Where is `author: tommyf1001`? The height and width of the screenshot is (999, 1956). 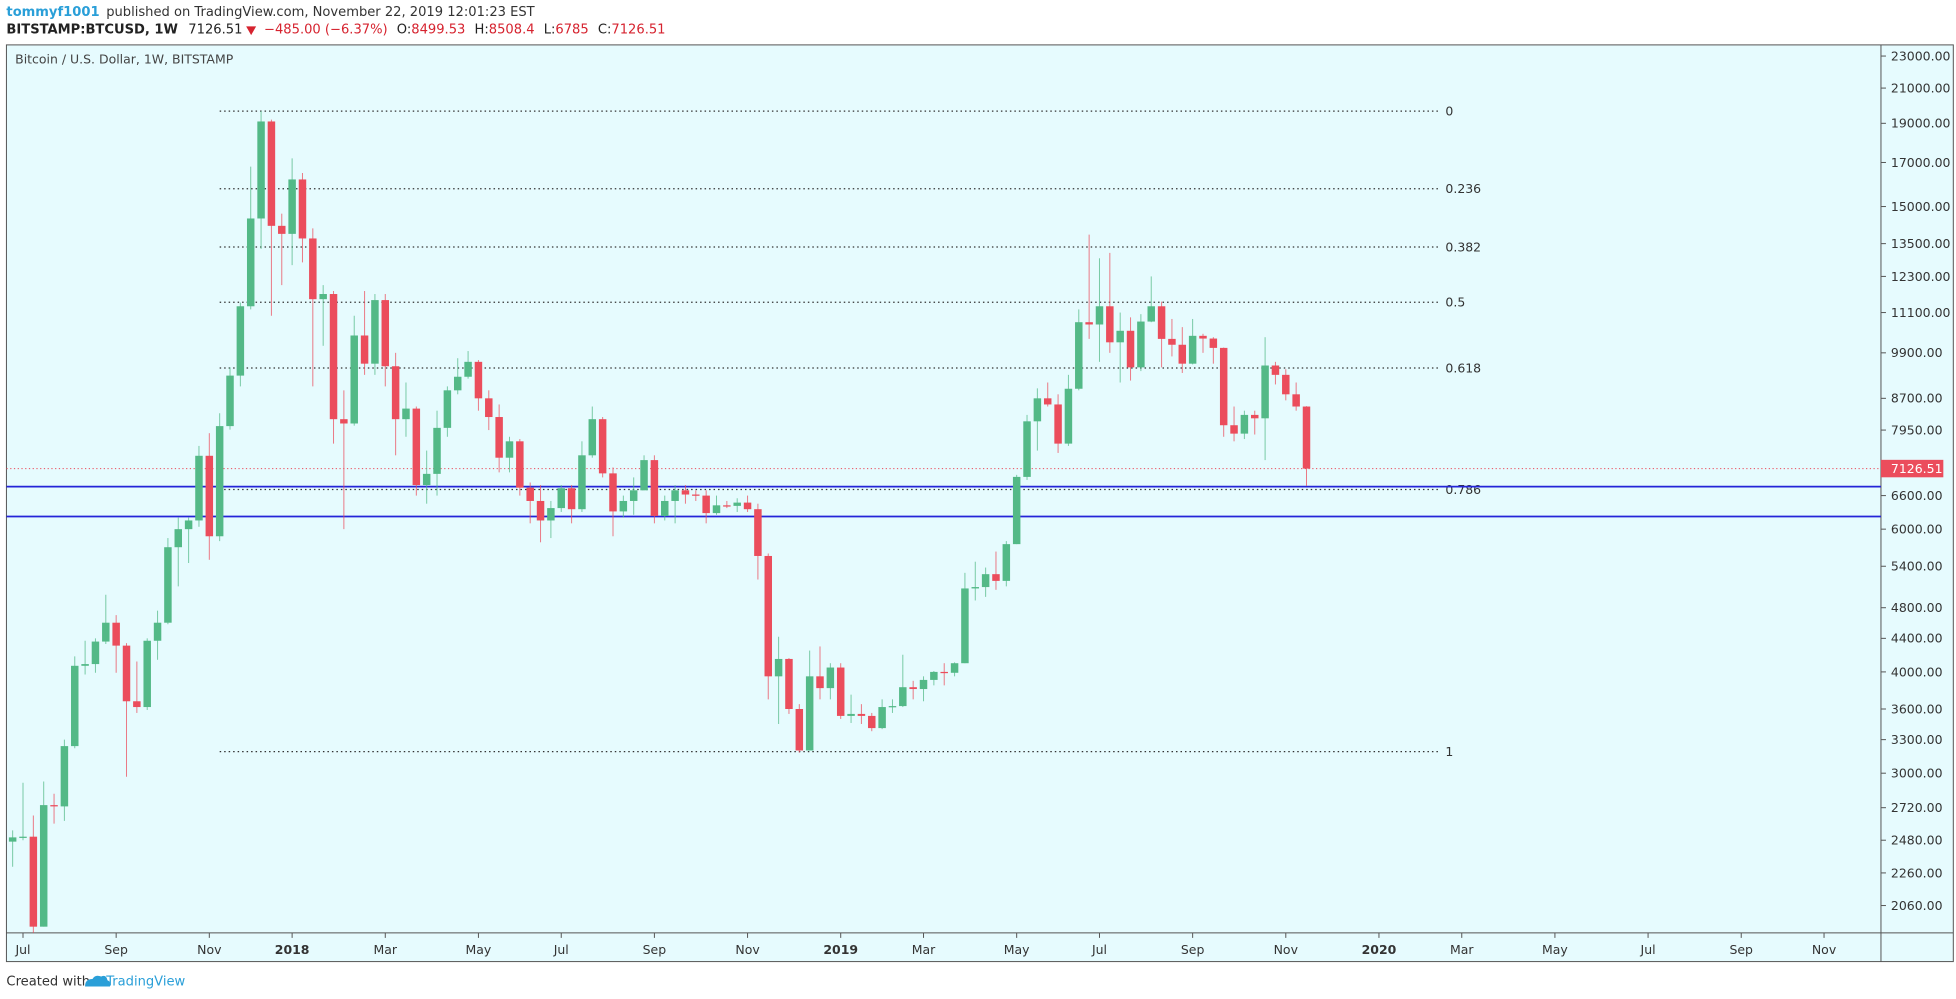 author: tommyf1001 is located at coordinates (52, 12).